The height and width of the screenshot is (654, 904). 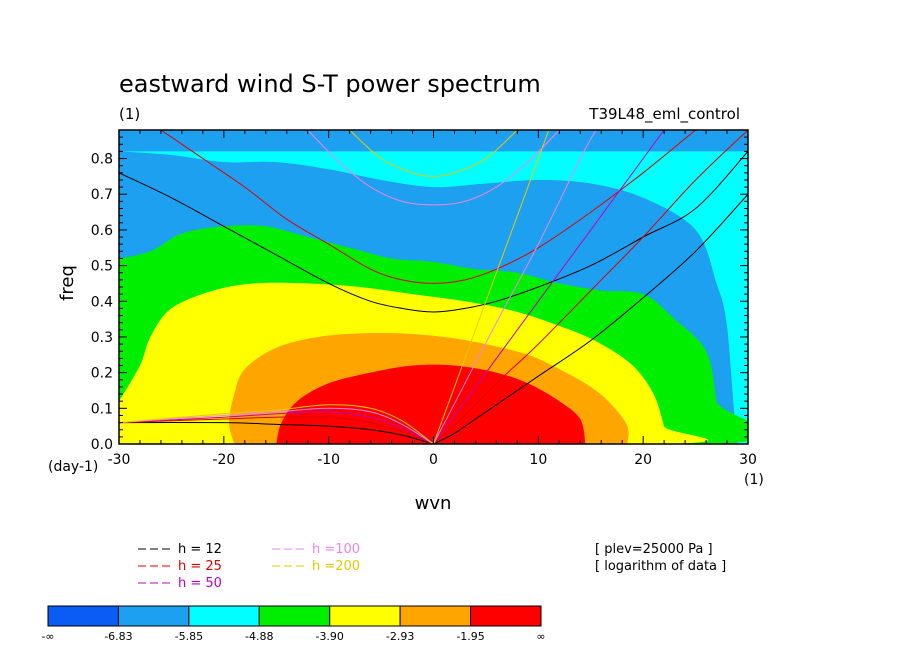 I want to click on legend-entry: h =200, so click(x=316, y=566).